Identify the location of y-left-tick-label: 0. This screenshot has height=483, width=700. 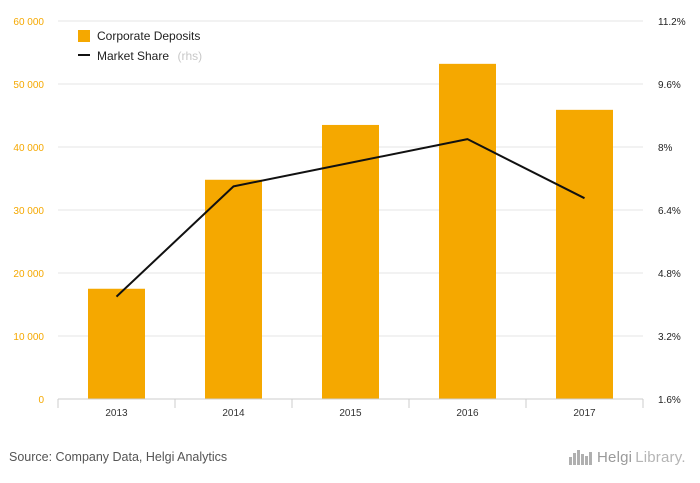
(41, 400).